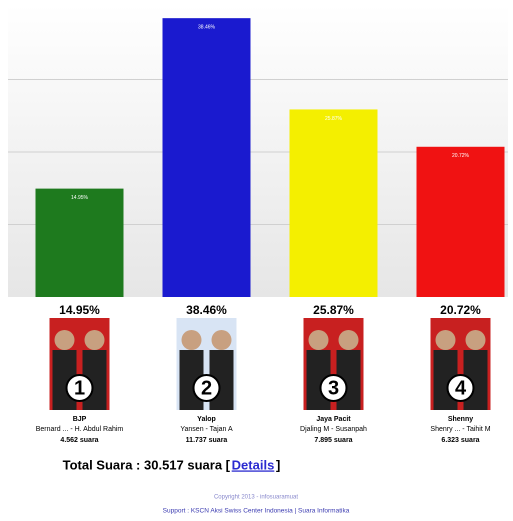 The width and height of the screenshot is (513, 521). I want to click on candidate-name: Jaya Pacit, so click(333, 419).